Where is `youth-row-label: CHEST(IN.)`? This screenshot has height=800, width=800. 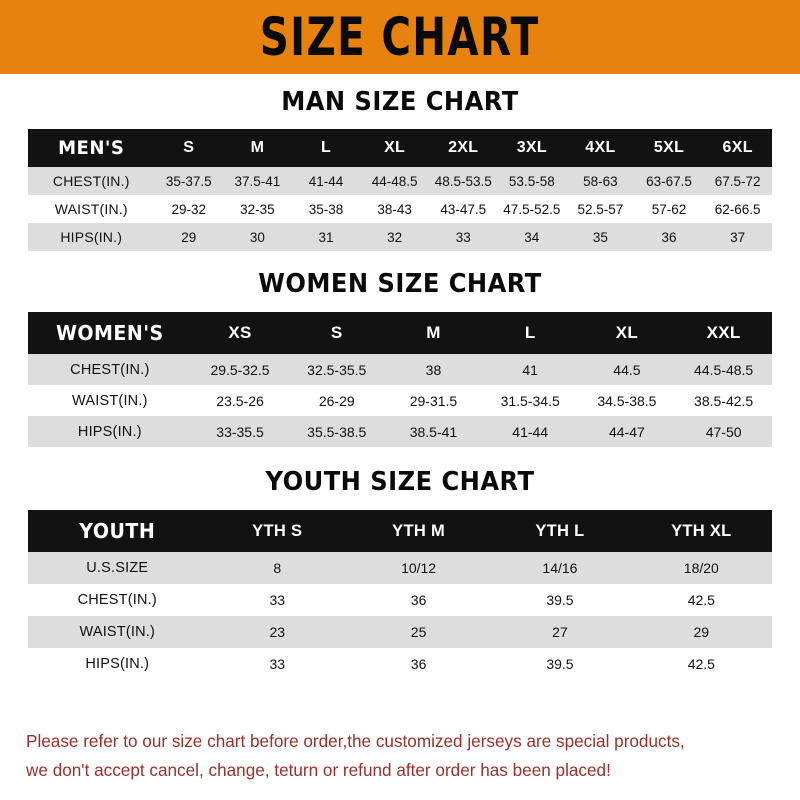 youth-row-label: CHEST(IN.) is located at coordinates (117, 600).